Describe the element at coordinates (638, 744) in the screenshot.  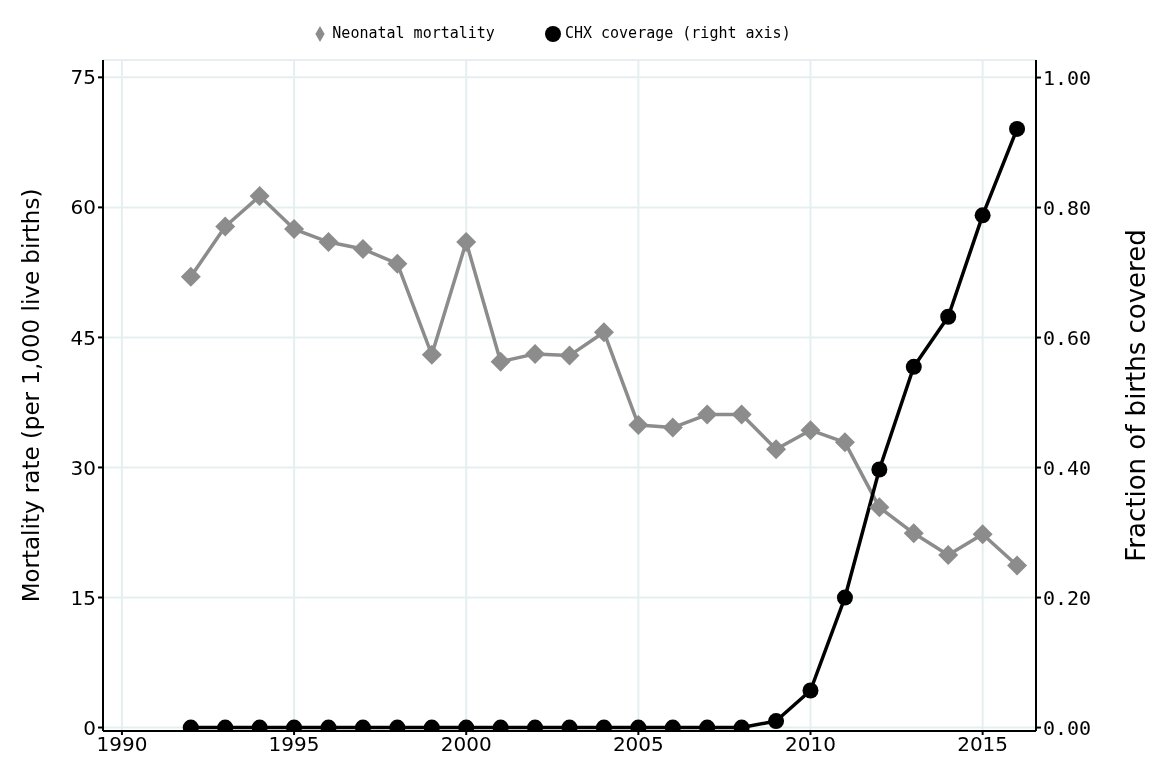
I see `x-tick-label: 2005` at that location.